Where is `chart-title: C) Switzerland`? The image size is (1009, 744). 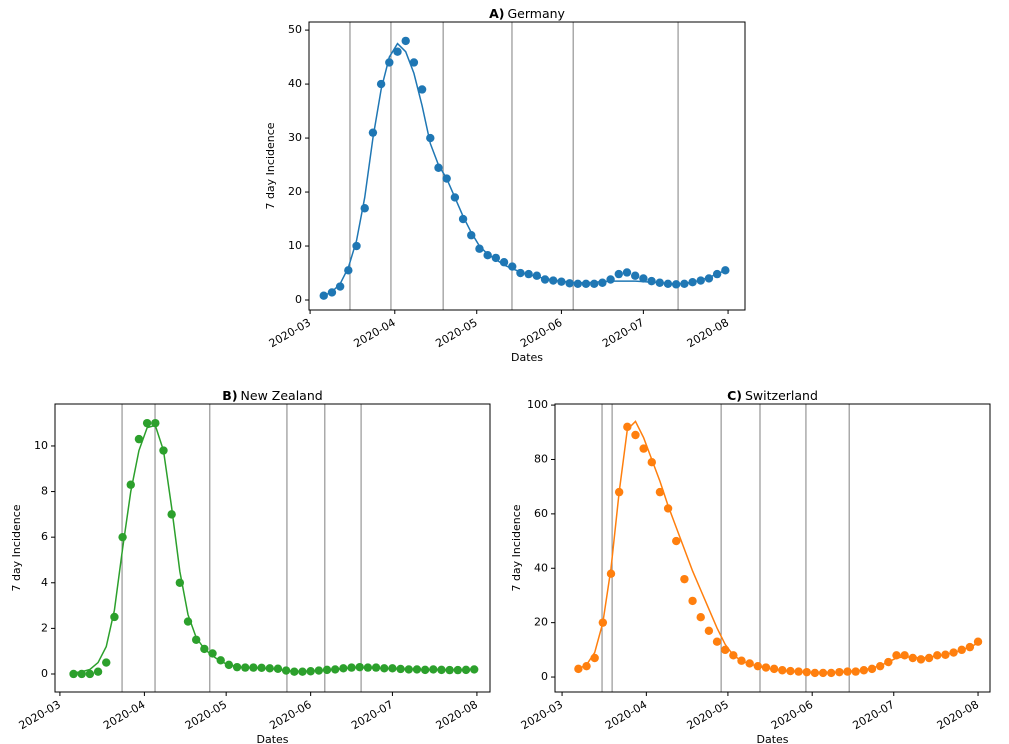 chart-title: C) Switzerland is located at coordinates (772, 395).